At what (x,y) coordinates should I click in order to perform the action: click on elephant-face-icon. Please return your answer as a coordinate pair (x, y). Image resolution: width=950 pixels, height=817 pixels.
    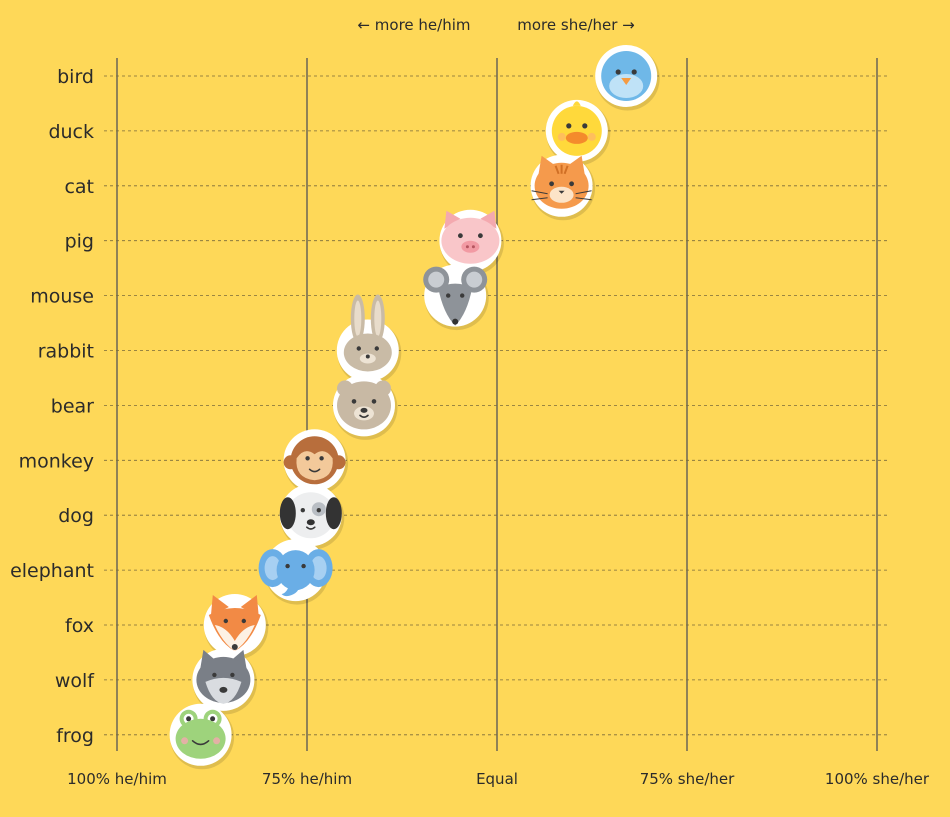
    Looking at the image, I should click on (295, 573).